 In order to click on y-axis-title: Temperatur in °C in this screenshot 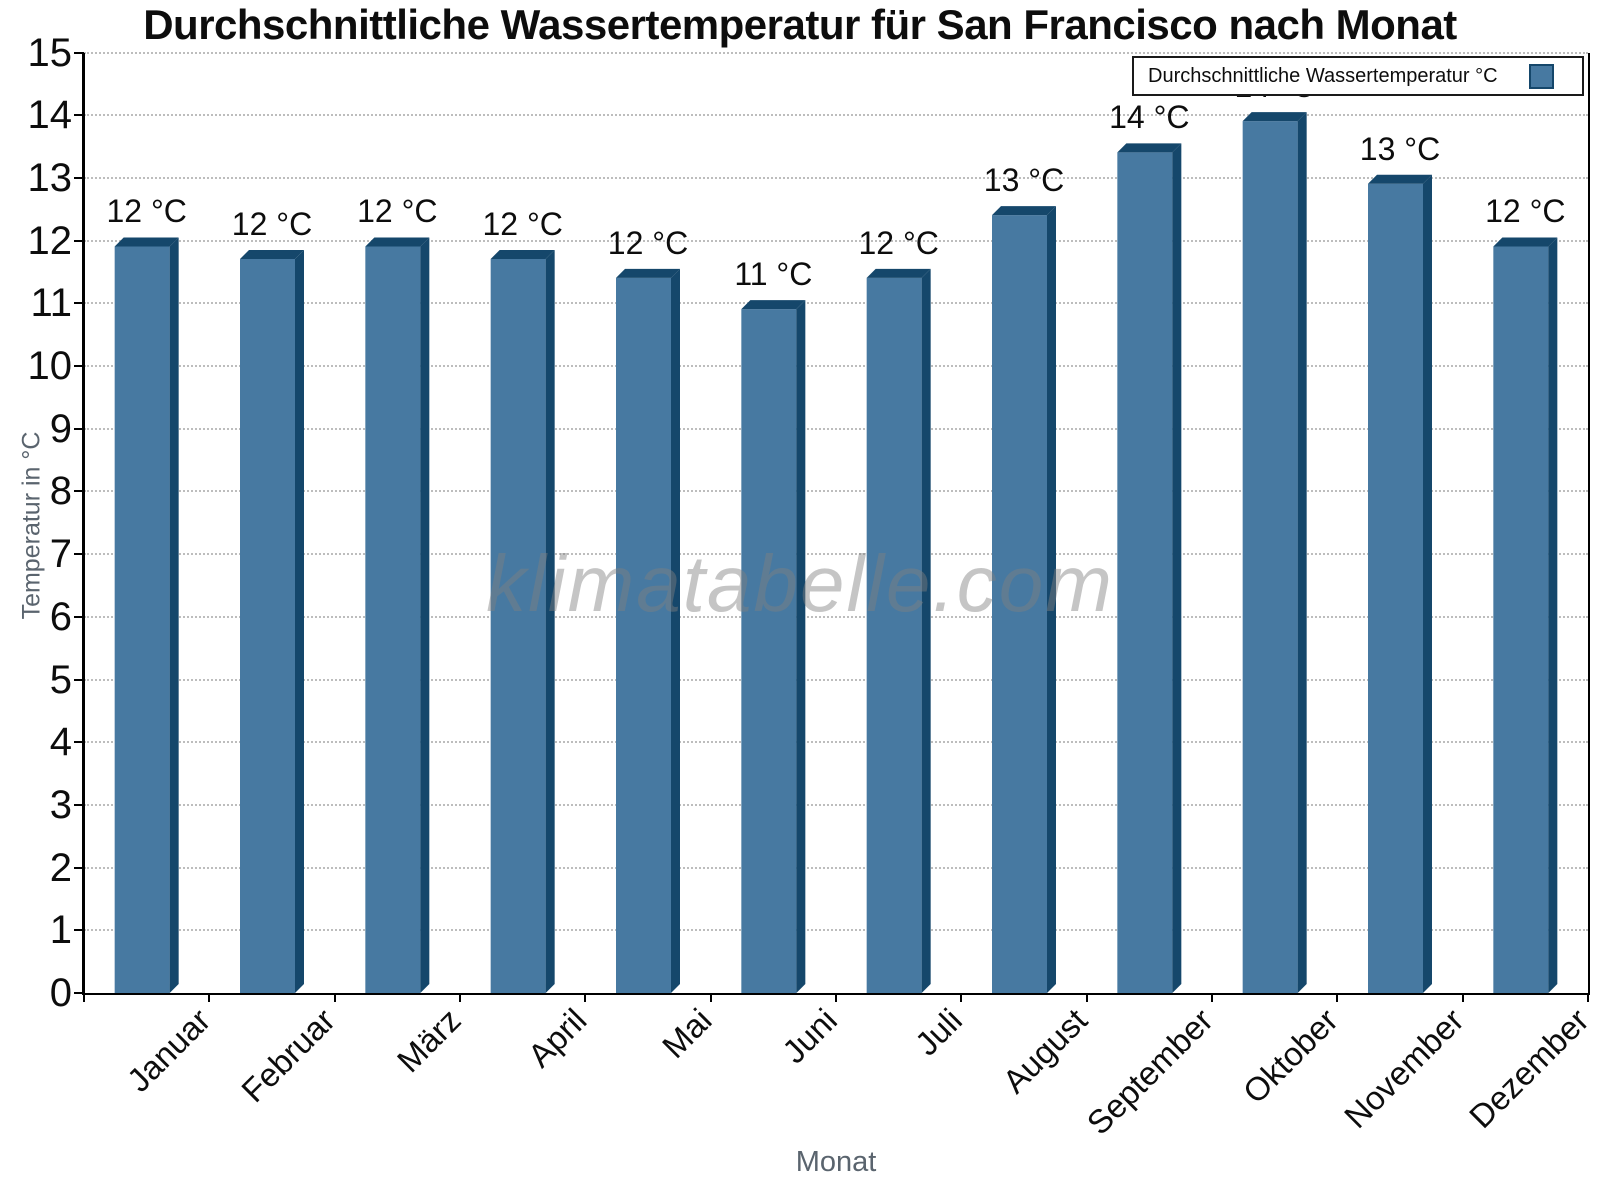, I will do `click(31, 525)`.